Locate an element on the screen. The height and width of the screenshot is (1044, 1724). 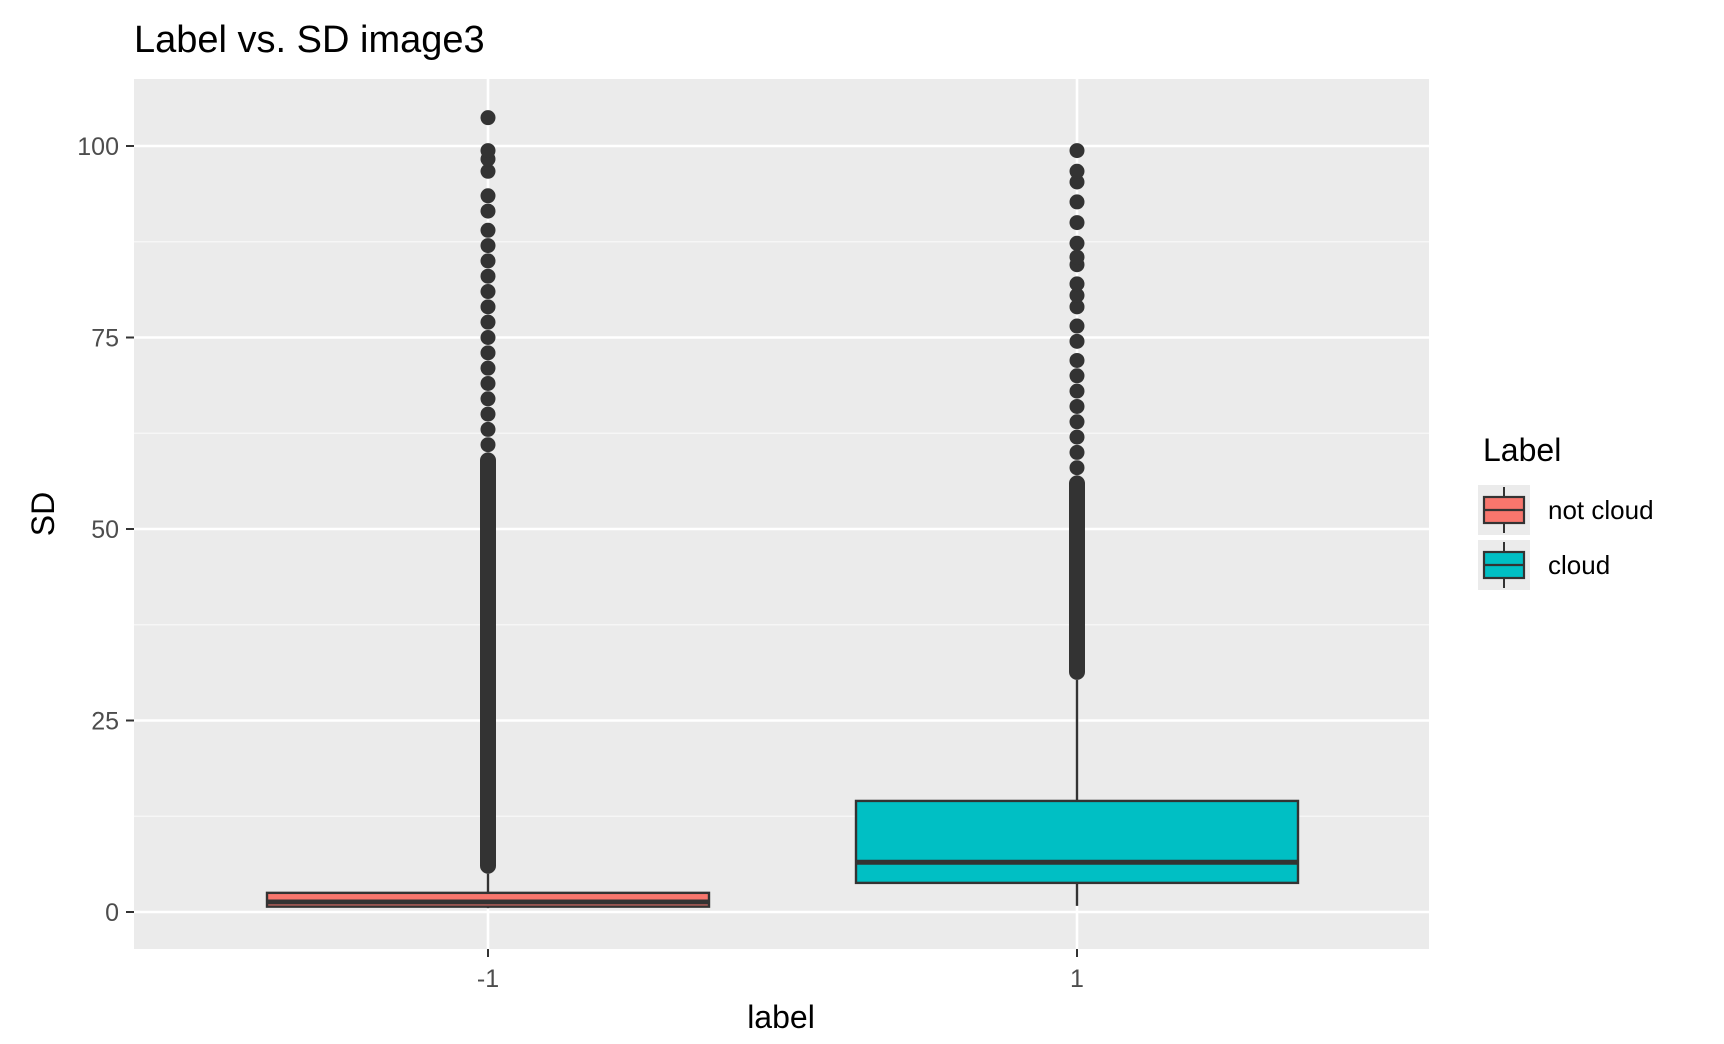
legend-label: not cloud is located at coordinates (1601, 510).